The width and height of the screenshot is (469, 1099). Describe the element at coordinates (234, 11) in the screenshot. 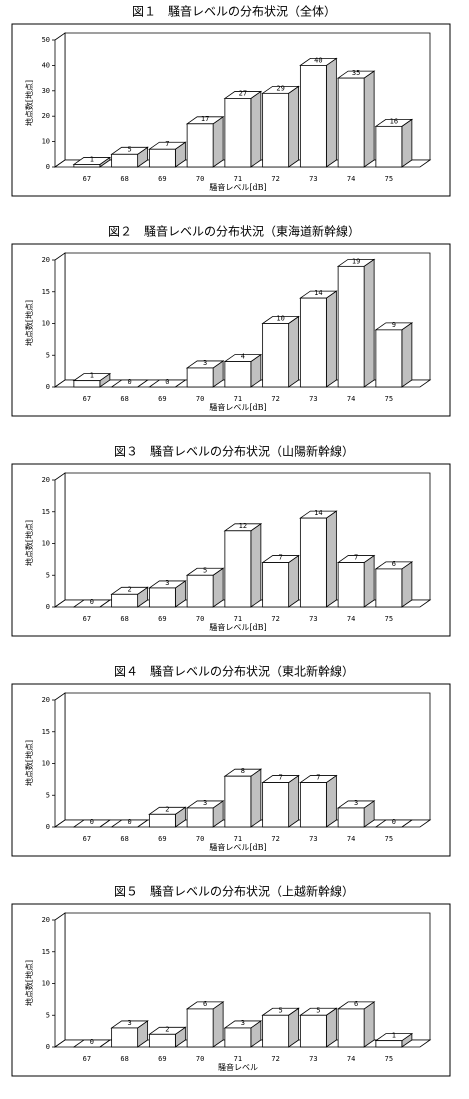

I see `chart-title: 図１ 騒音レベルの分布状況（全体）` at that location.